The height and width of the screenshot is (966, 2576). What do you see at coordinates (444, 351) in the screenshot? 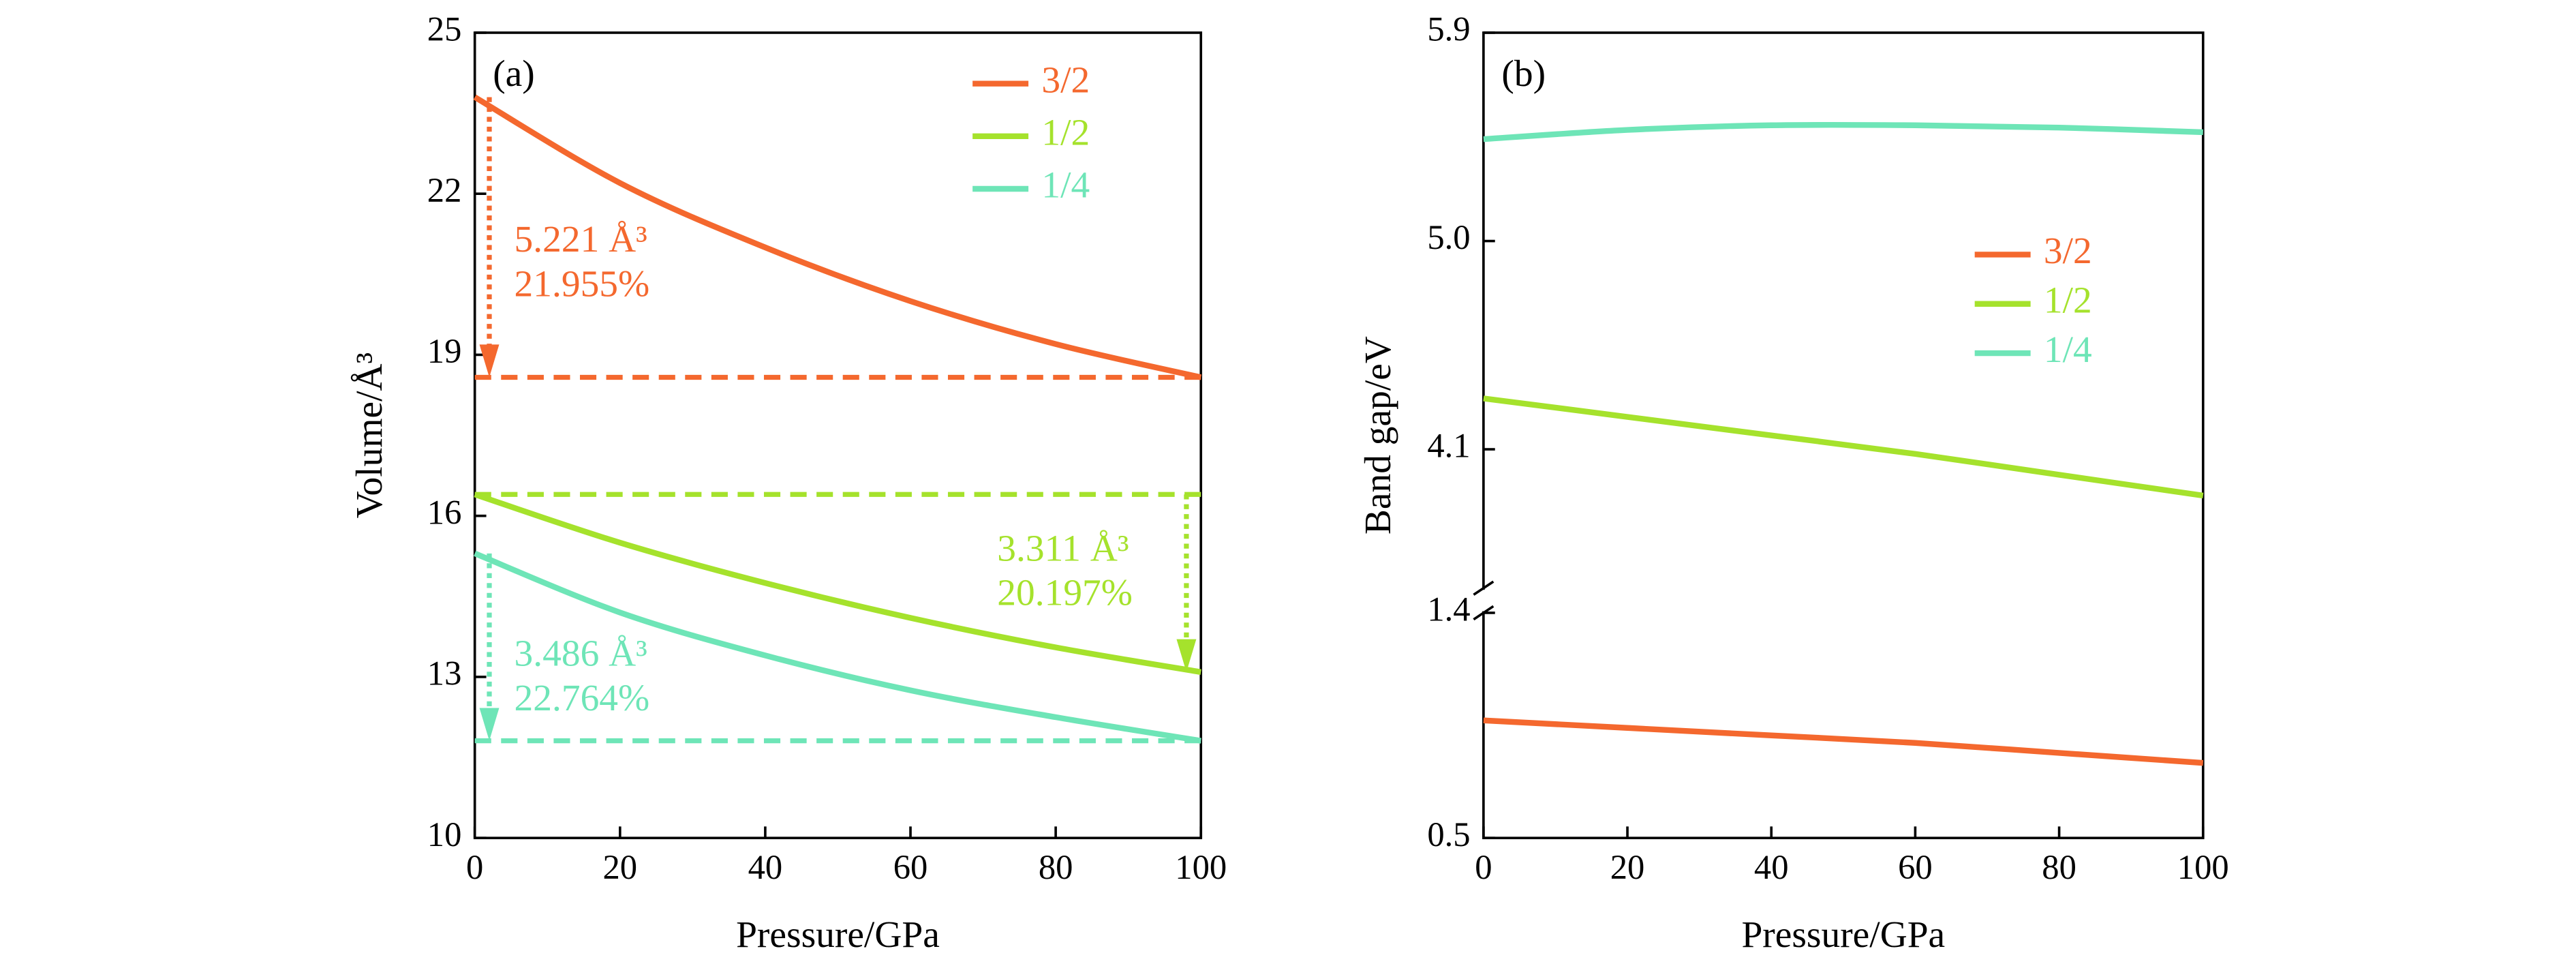
I see `y-tick-label: 19` at bounding box center [444, 351].